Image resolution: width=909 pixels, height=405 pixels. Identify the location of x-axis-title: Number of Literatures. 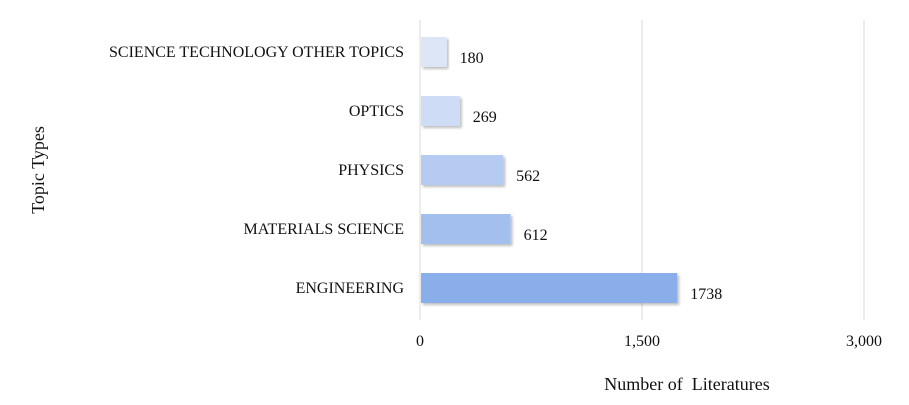
(686, 384).